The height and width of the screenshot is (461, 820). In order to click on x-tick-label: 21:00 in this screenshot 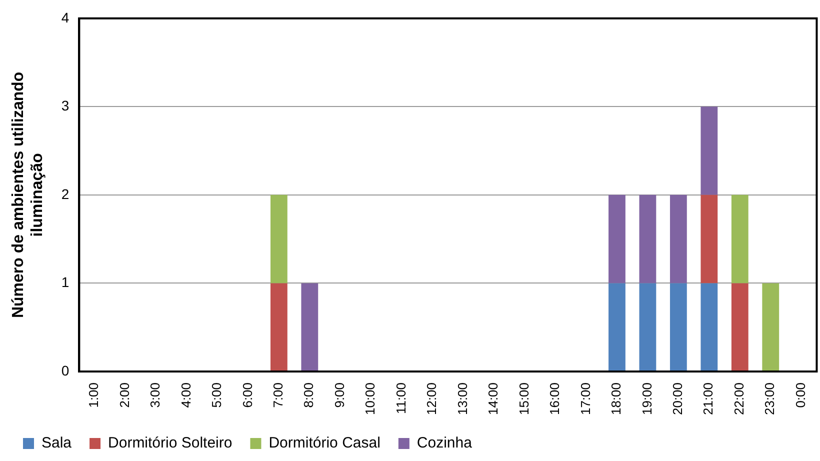, I will do `click(708, 399)`.